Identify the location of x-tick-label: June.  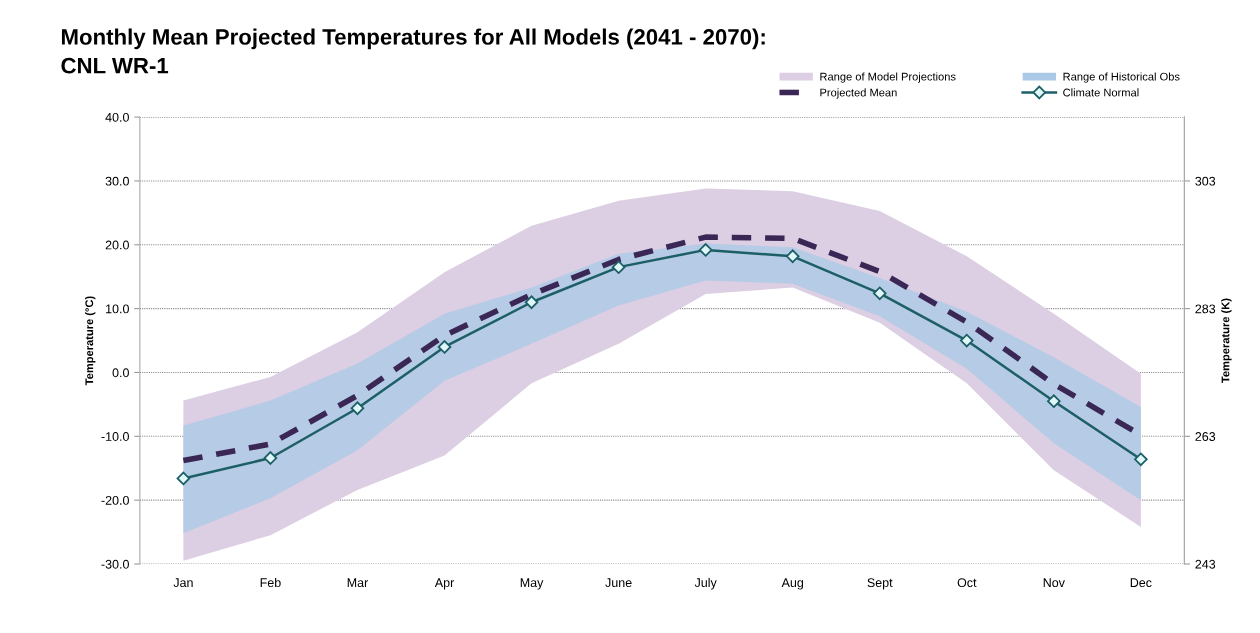
(618, 583).